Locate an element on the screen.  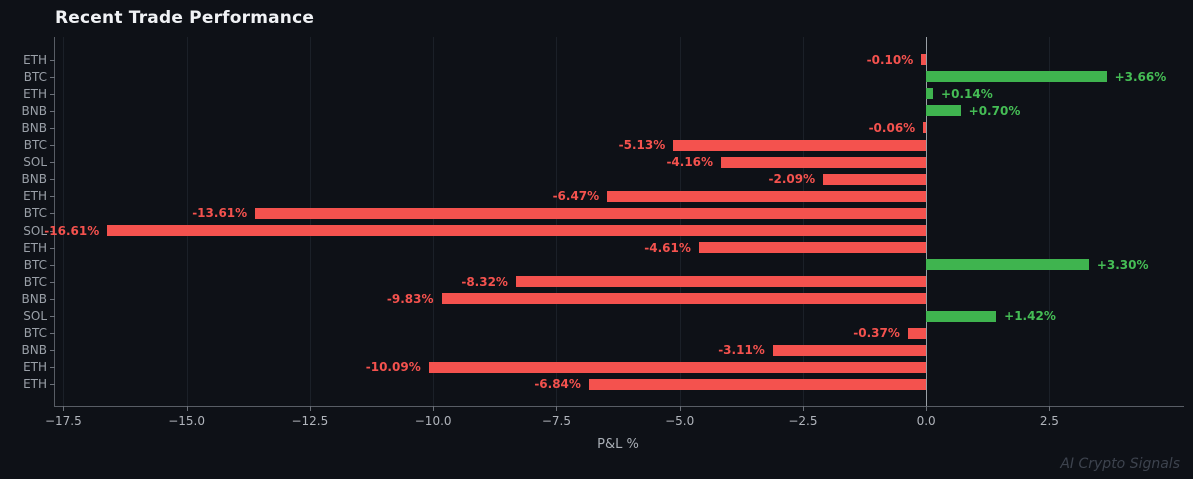
x-tick-label: −2.5 is located at coordinates (803, 421).